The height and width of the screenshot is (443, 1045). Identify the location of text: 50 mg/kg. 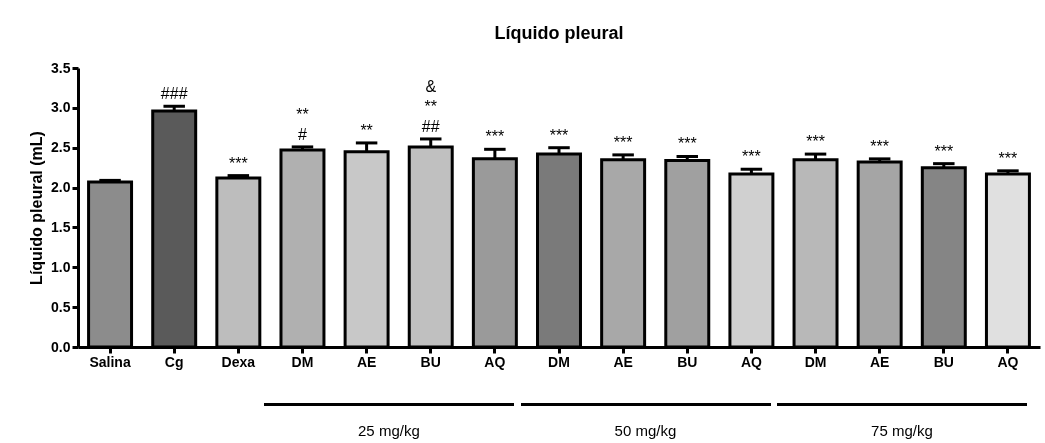
(645, 430).